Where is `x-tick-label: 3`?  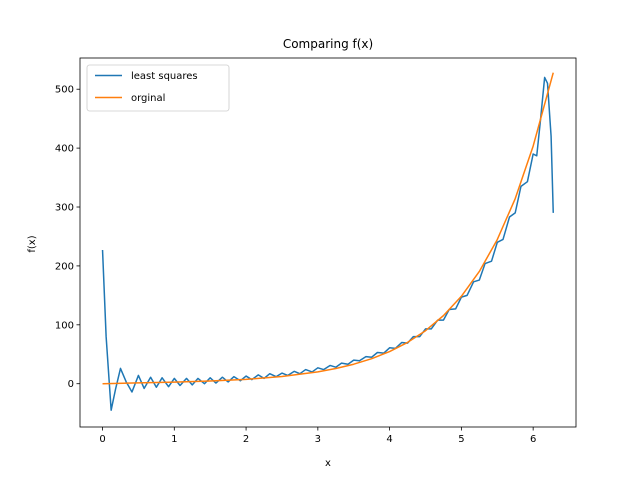 x-tick-label: 3 is located at coordinates (318, 439).